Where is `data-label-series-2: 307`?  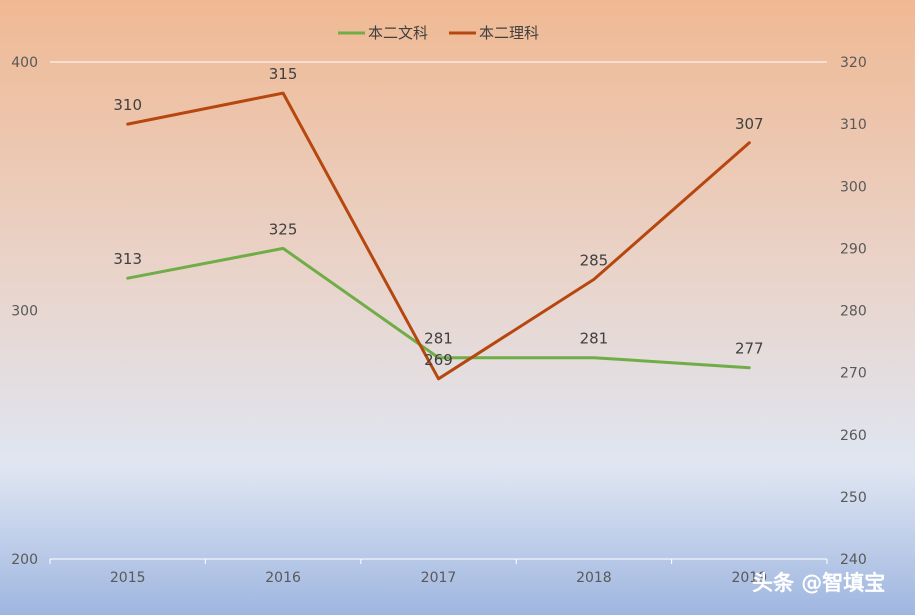 data-label-series-2: 307 is located at coordinates (749, 124).